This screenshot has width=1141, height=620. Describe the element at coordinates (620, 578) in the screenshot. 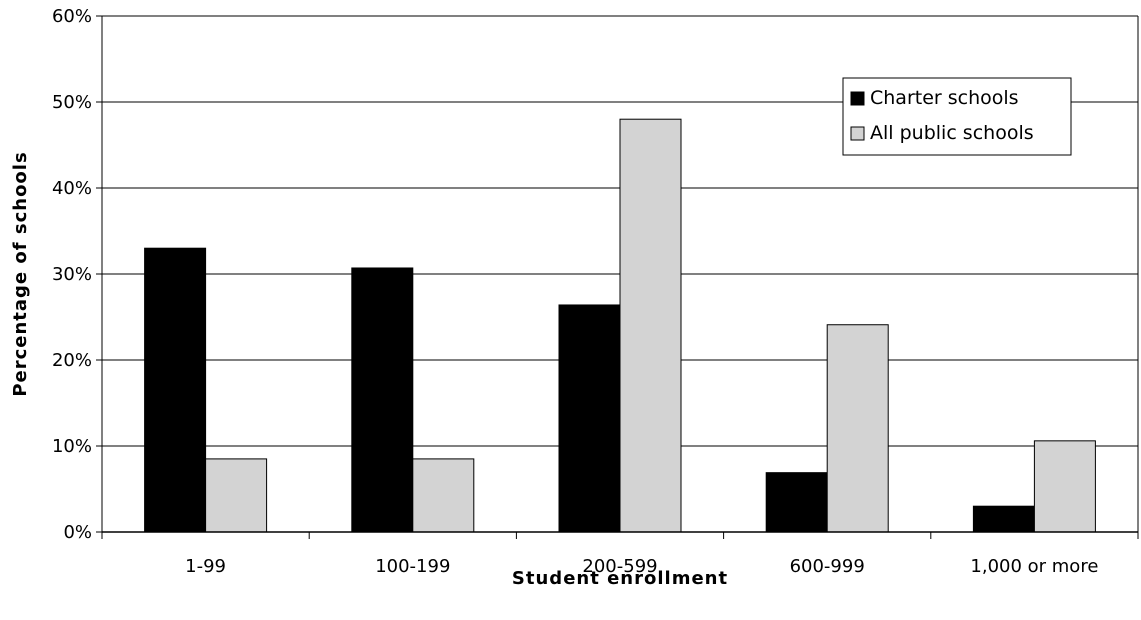

I see `x-axis-title: Student enrollment` at that location.